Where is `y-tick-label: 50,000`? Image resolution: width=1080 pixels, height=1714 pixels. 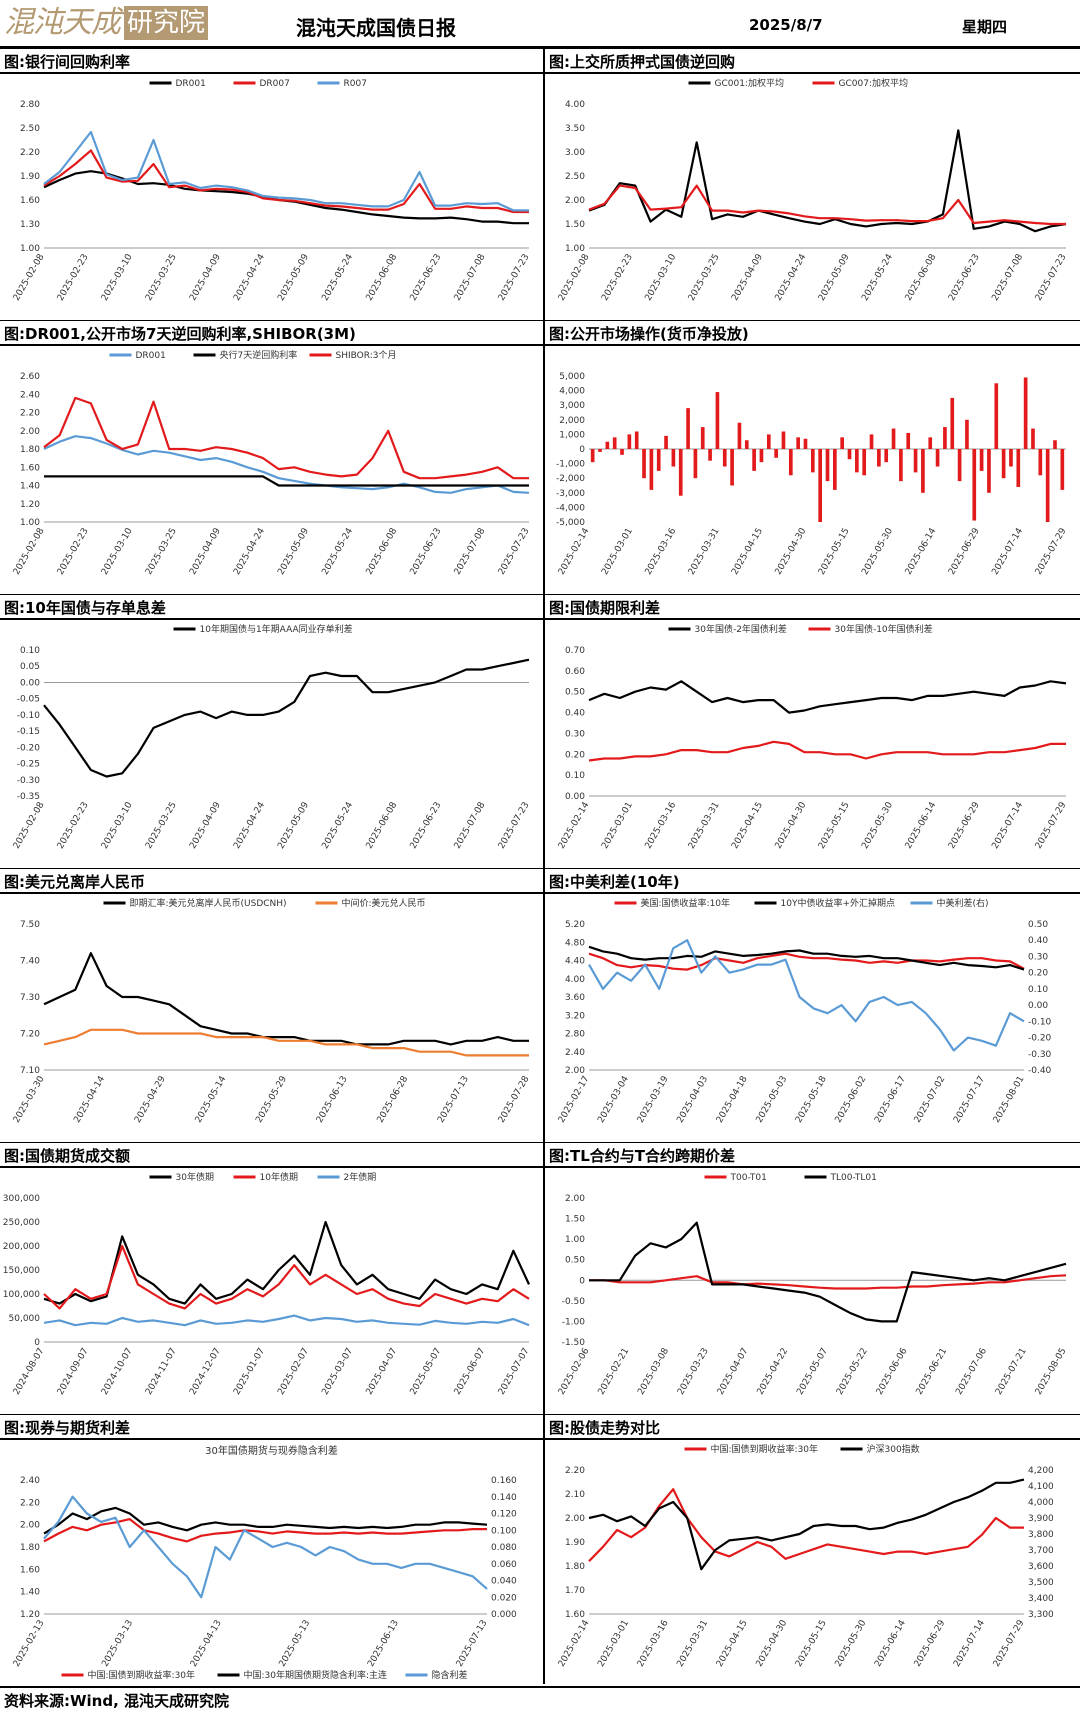
y-tick-label: 50,000 is located at coordinates (25, 1319).